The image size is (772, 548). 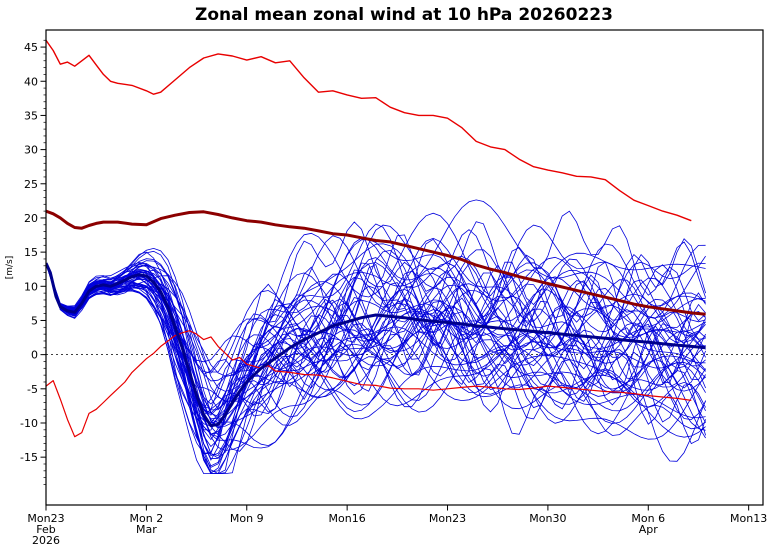 I want to click on x-tick-label: Mon 6, so click(x=648, y=518).